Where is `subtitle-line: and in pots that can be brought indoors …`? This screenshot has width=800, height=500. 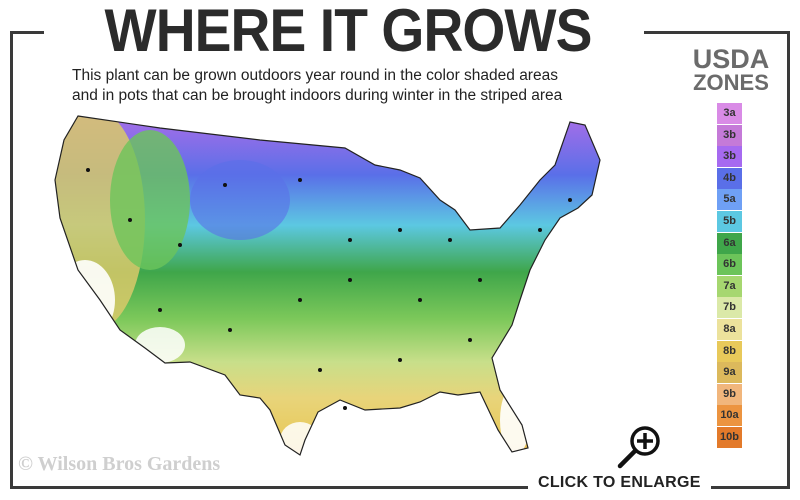
subtitle-line: and in pots that can be brought indoors … is located at coordinates (317, 95).